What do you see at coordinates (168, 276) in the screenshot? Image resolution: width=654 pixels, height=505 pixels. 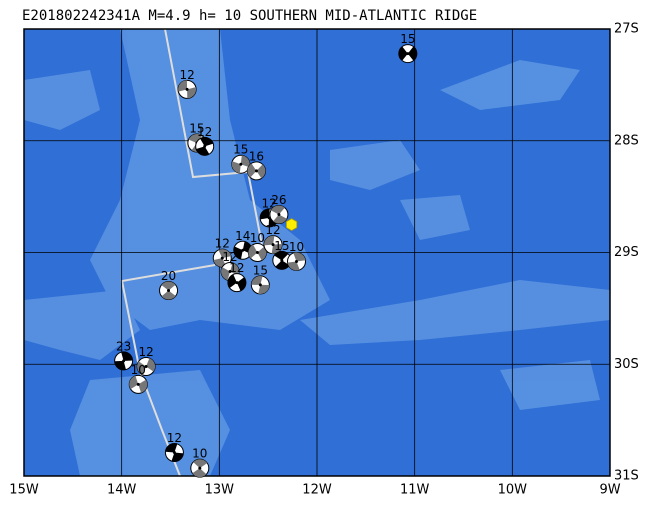 I see `depth-label: 20` at bounding box center [168, 276].